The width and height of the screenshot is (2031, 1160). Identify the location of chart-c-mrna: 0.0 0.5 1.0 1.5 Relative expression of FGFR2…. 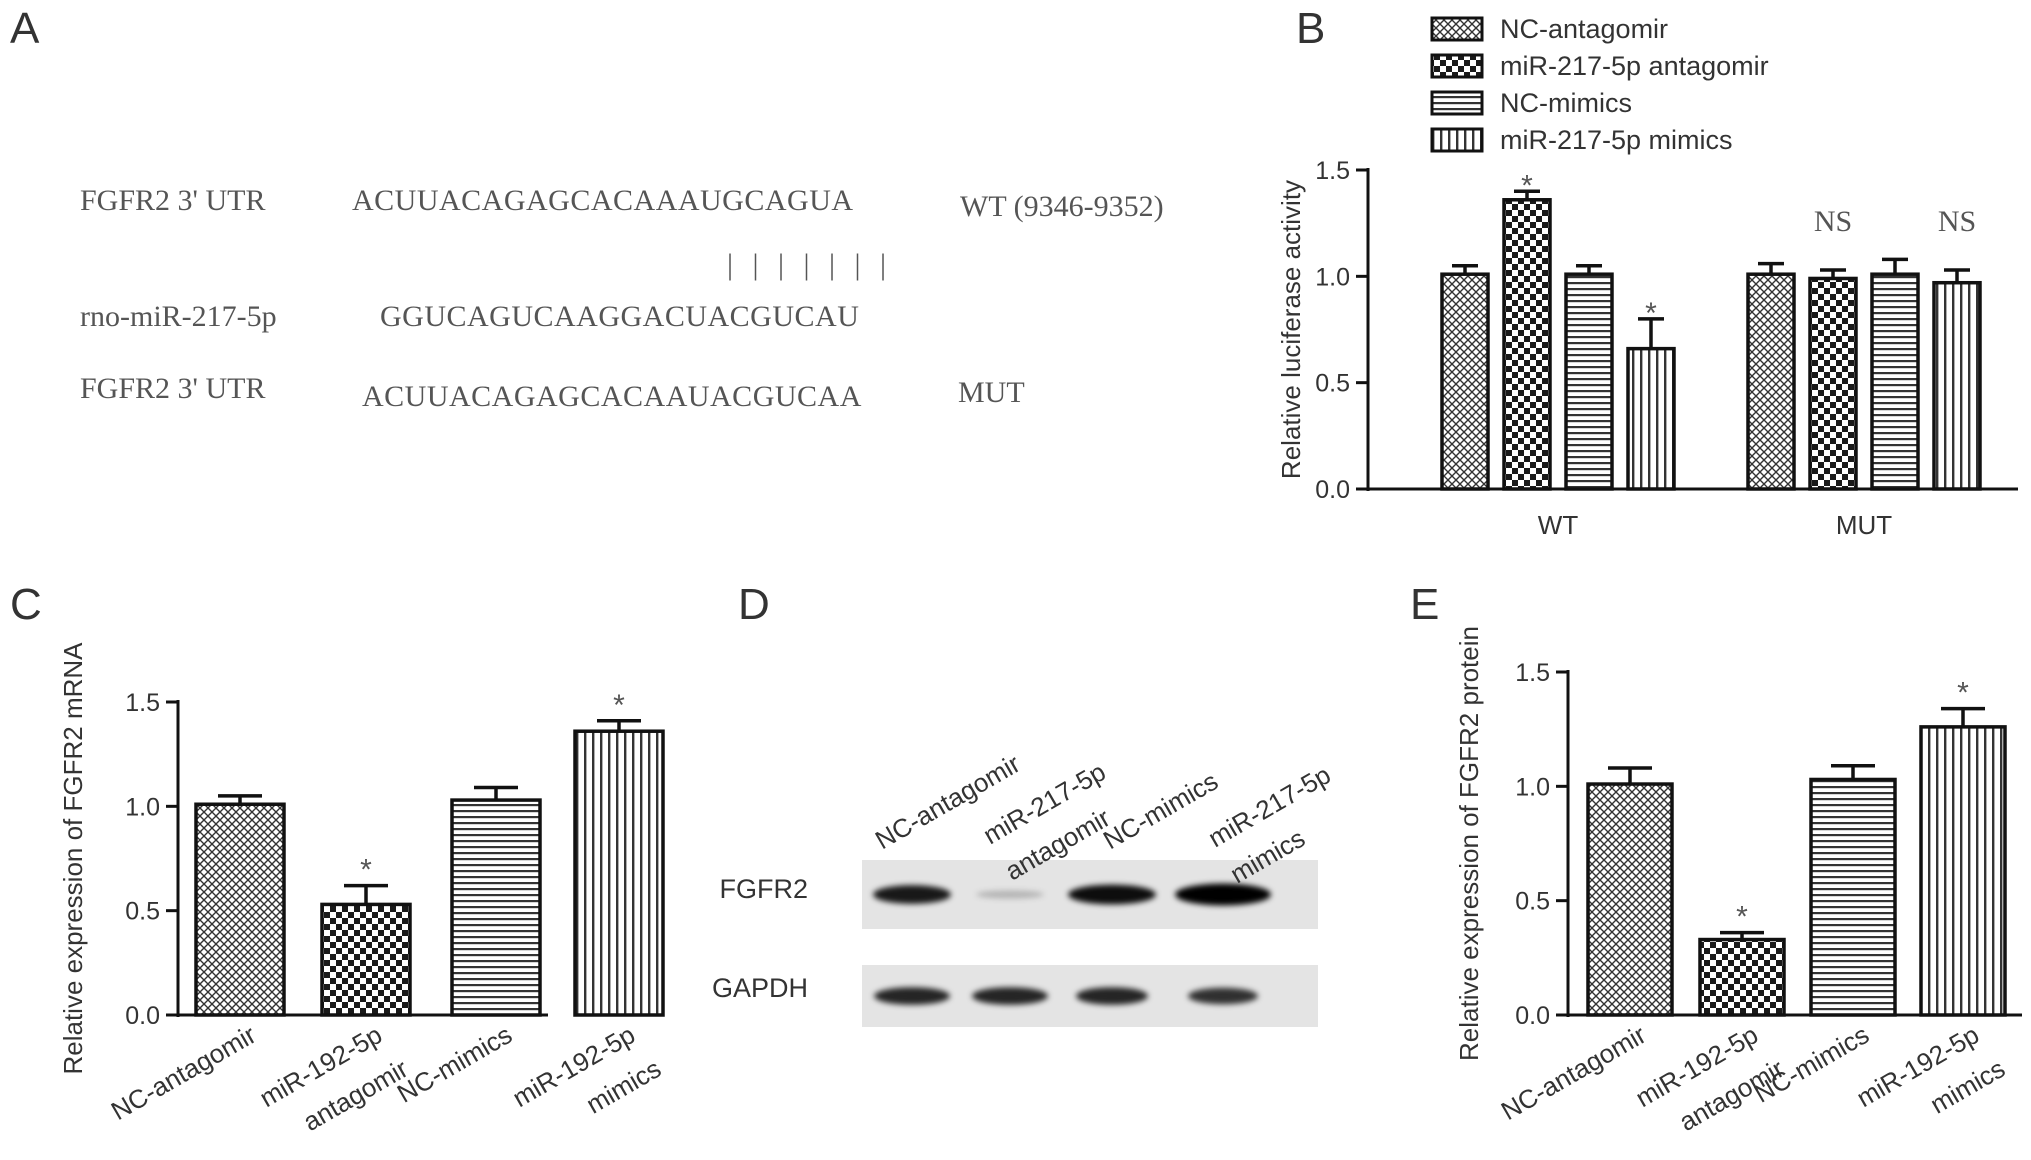
(362, 889).